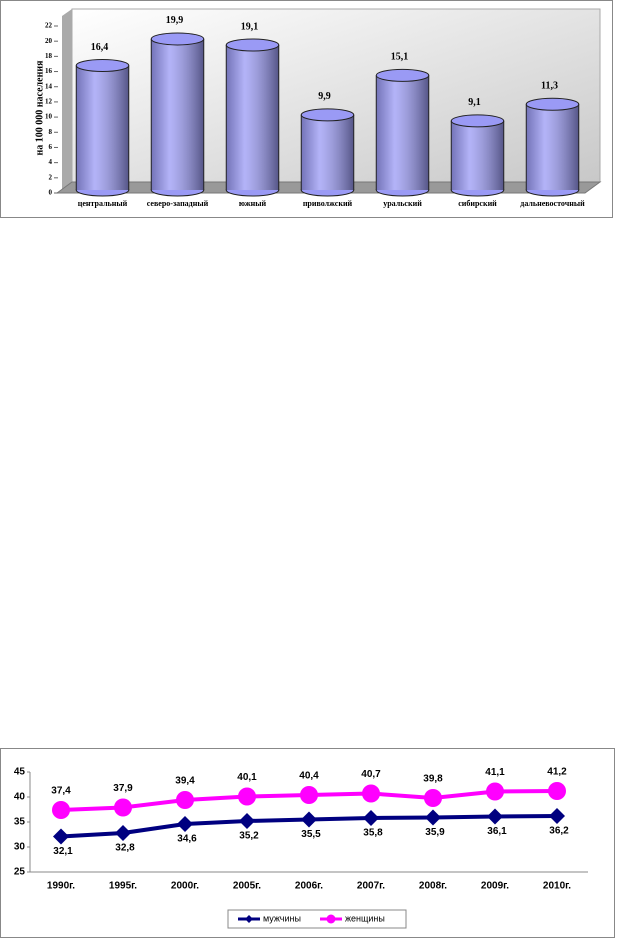 The image size is (629, 938). What do you see at coordinates (185, 781) in the screenshot?
I see `value-label: 39,4` at bounding box center [185, 781].